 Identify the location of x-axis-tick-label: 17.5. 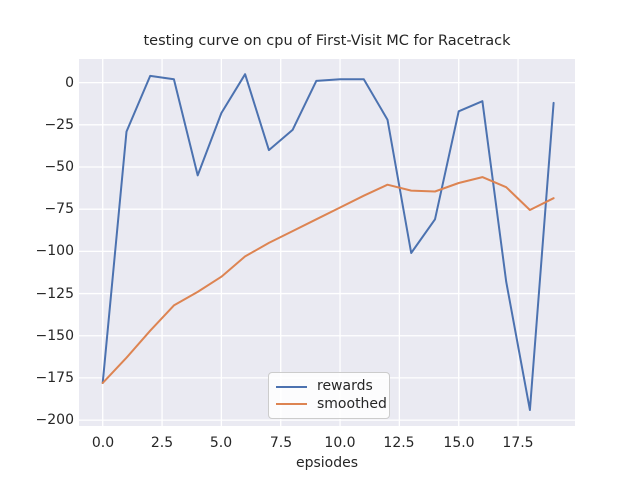
(518, 443).